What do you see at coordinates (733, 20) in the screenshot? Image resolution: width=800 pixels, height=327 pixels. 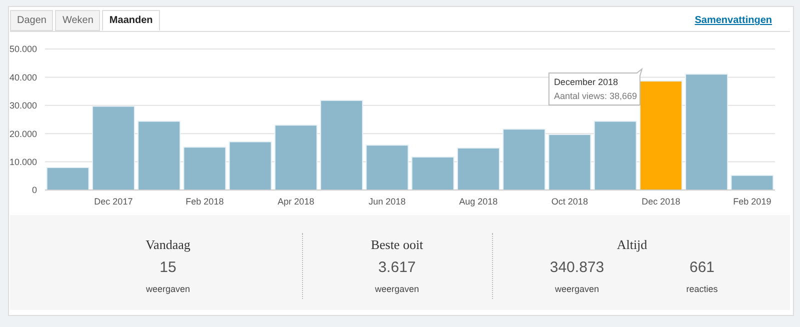 I see `text: Samenvattingen` at bounding box center [733, 20].